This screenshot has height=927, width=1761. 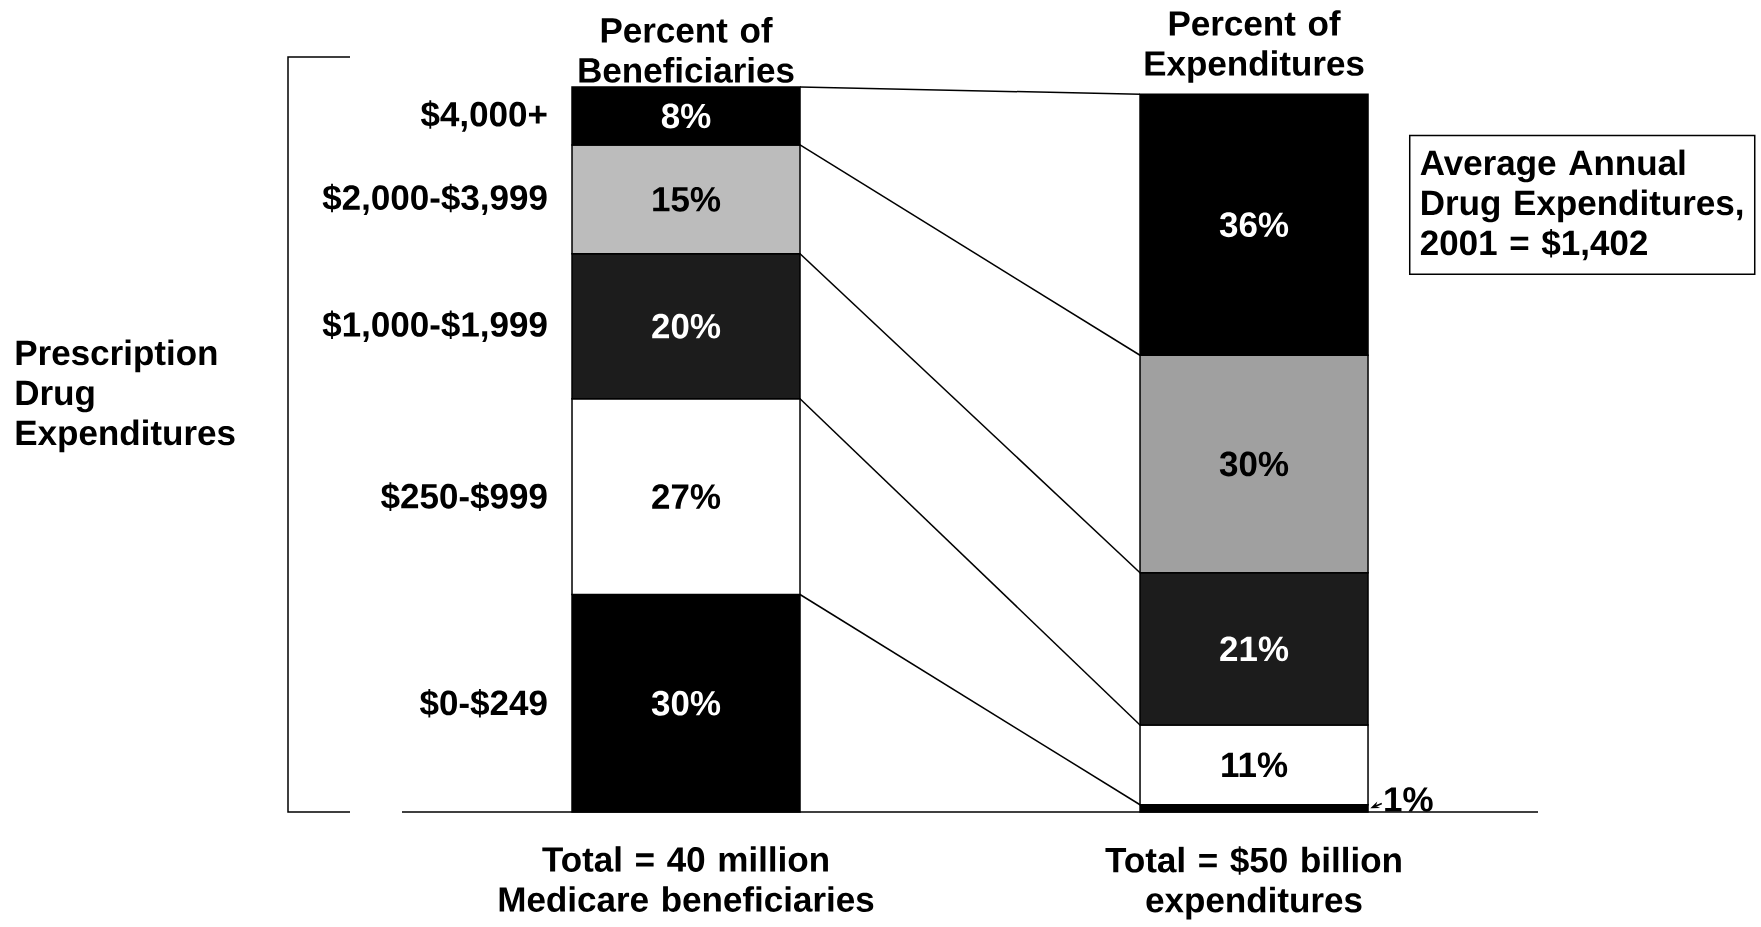 What do you see at coordinates (434, 326) in the screenshot?
I see `series-label: $1,000-$1,999` at bounding box center [434, 326].